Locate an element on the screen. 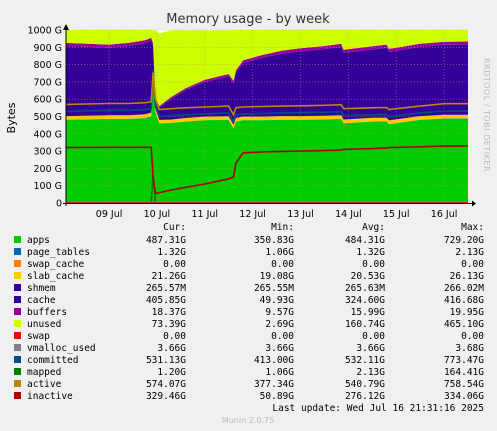 Image resolution: width=497 pixels, height=431 pixels. legend-max-value: 3.68G is located at coordinates (469, 348).